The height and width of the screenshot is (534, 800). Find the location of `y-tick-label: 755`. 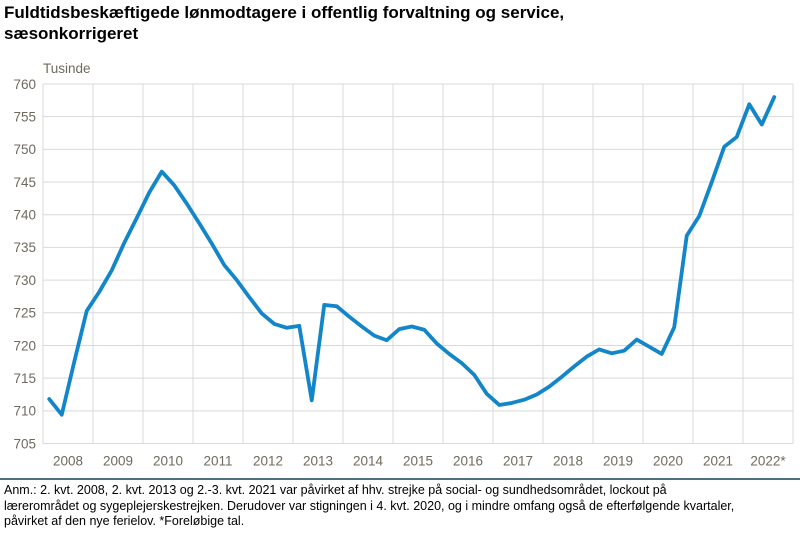

y-tick-label: 755 is located at coordinates (24, 116).